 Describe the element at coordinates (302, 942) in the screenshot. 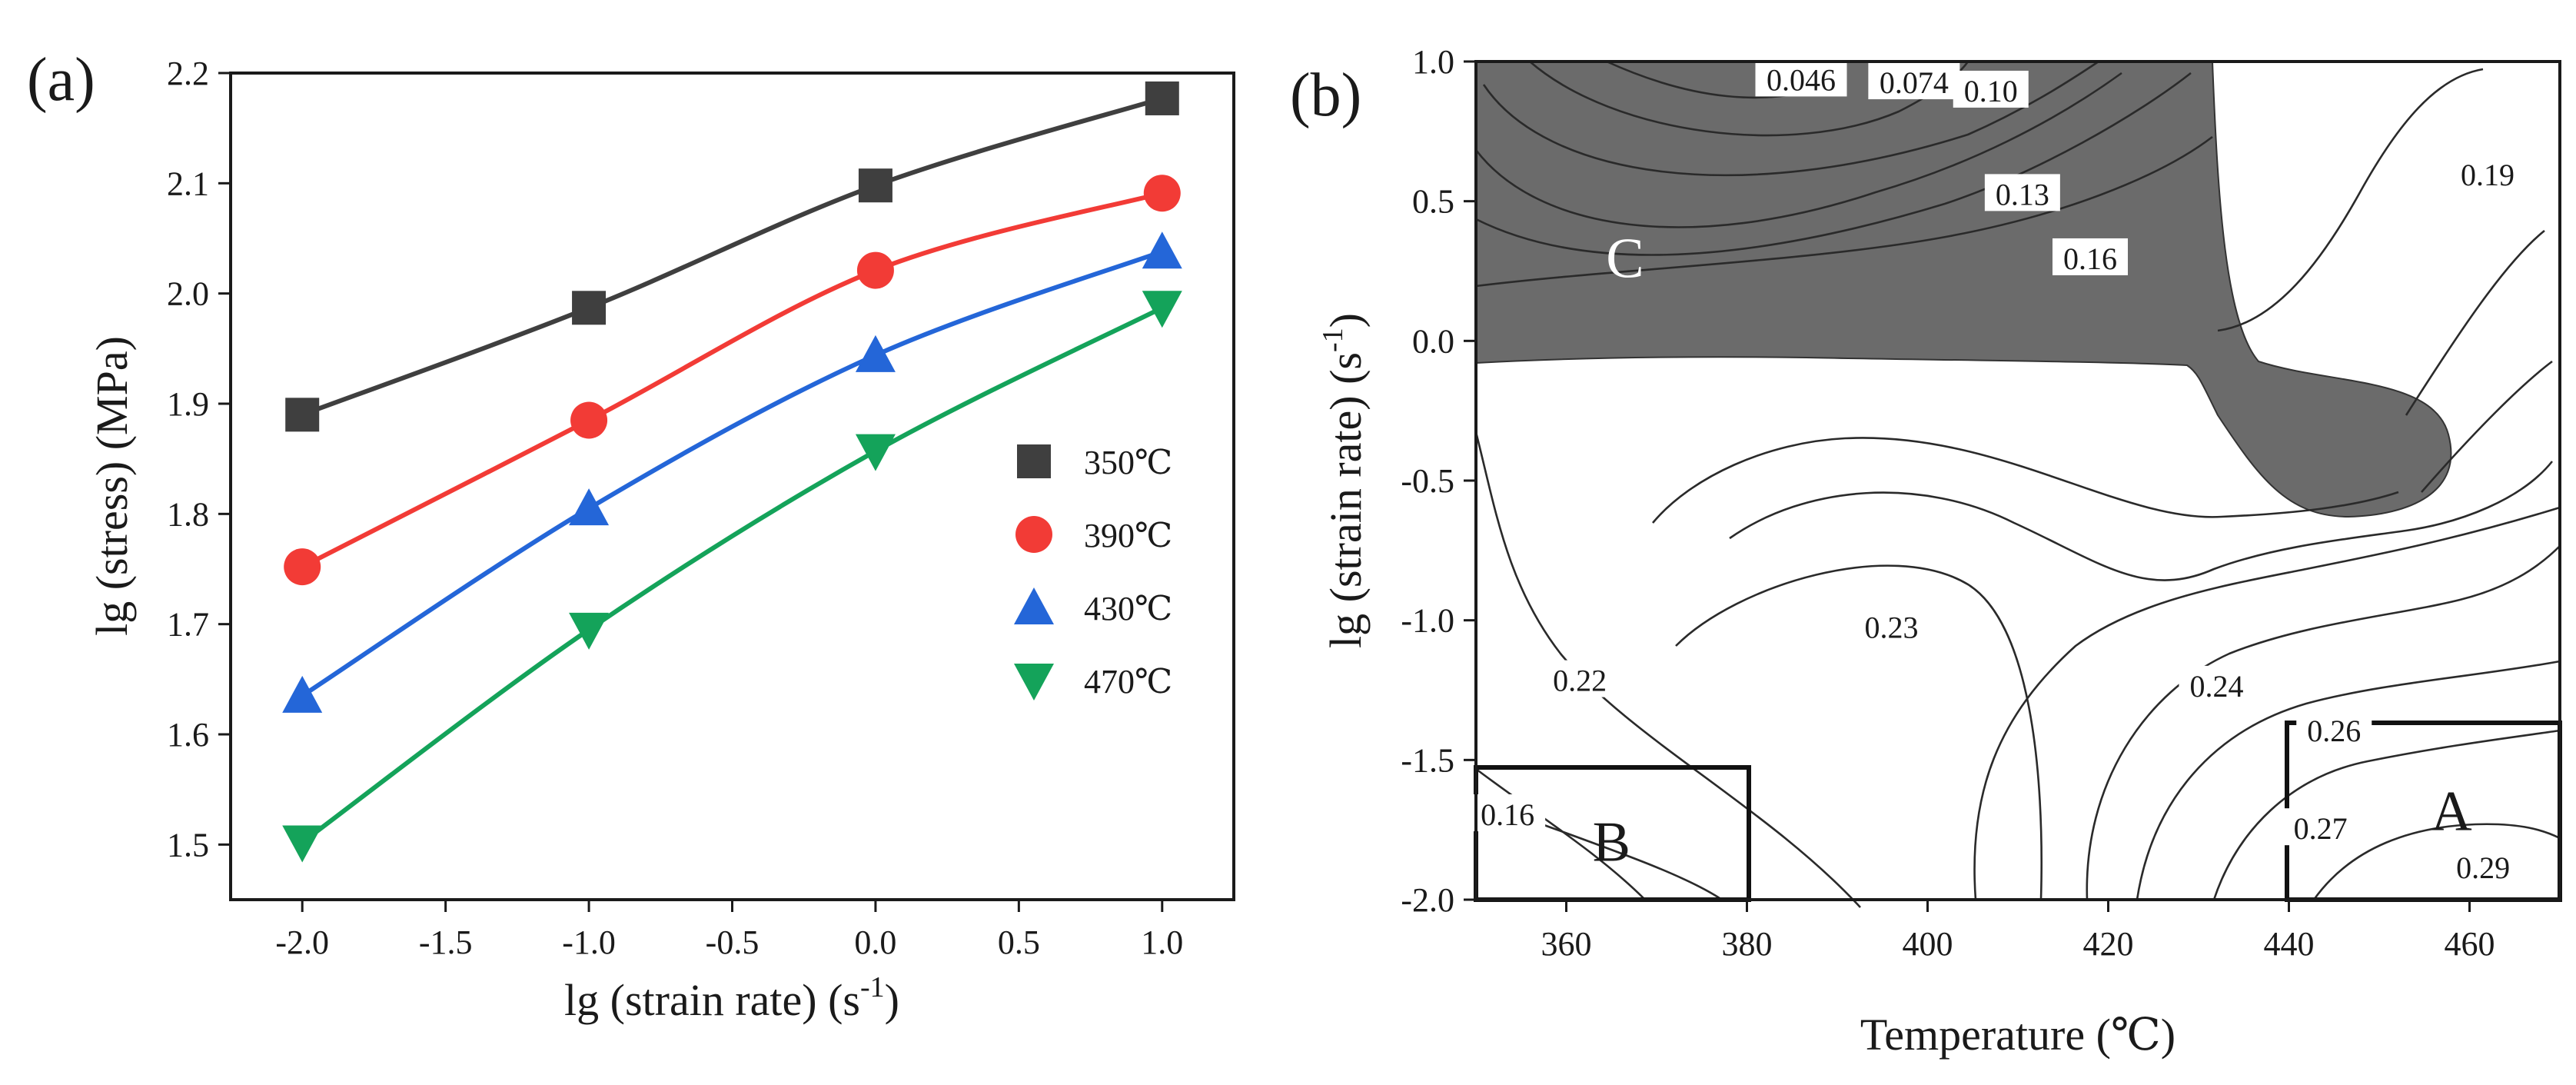

I see `x-tick-label: -2.0` at that location.